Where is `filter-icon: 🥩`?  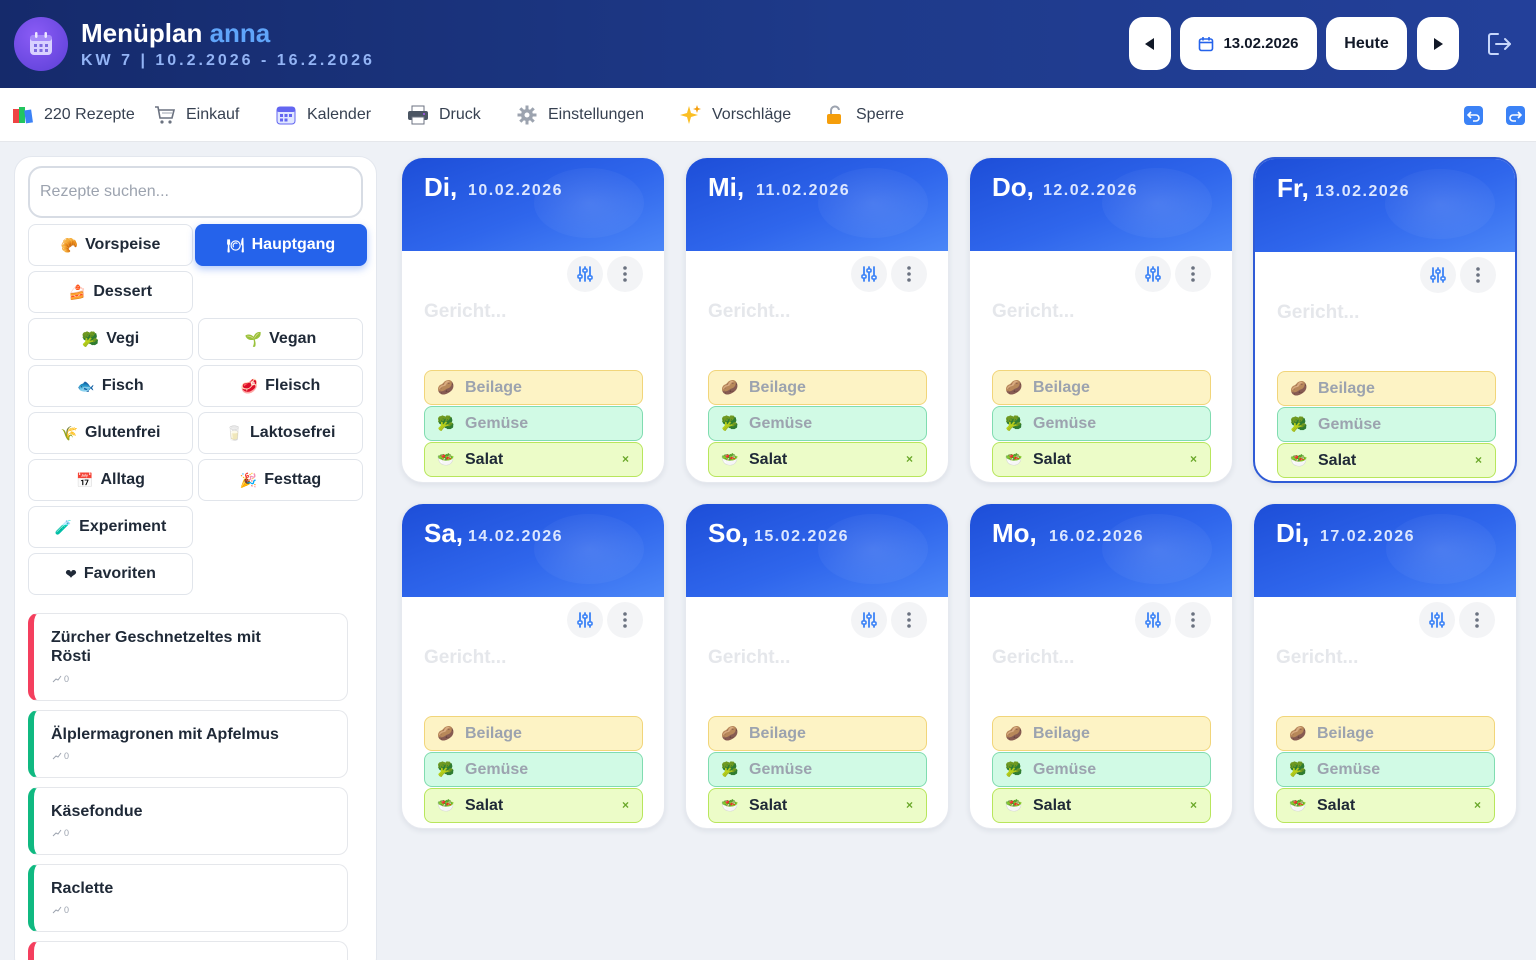
filter-icon: 🥩 is located at coordinates (249, 385).